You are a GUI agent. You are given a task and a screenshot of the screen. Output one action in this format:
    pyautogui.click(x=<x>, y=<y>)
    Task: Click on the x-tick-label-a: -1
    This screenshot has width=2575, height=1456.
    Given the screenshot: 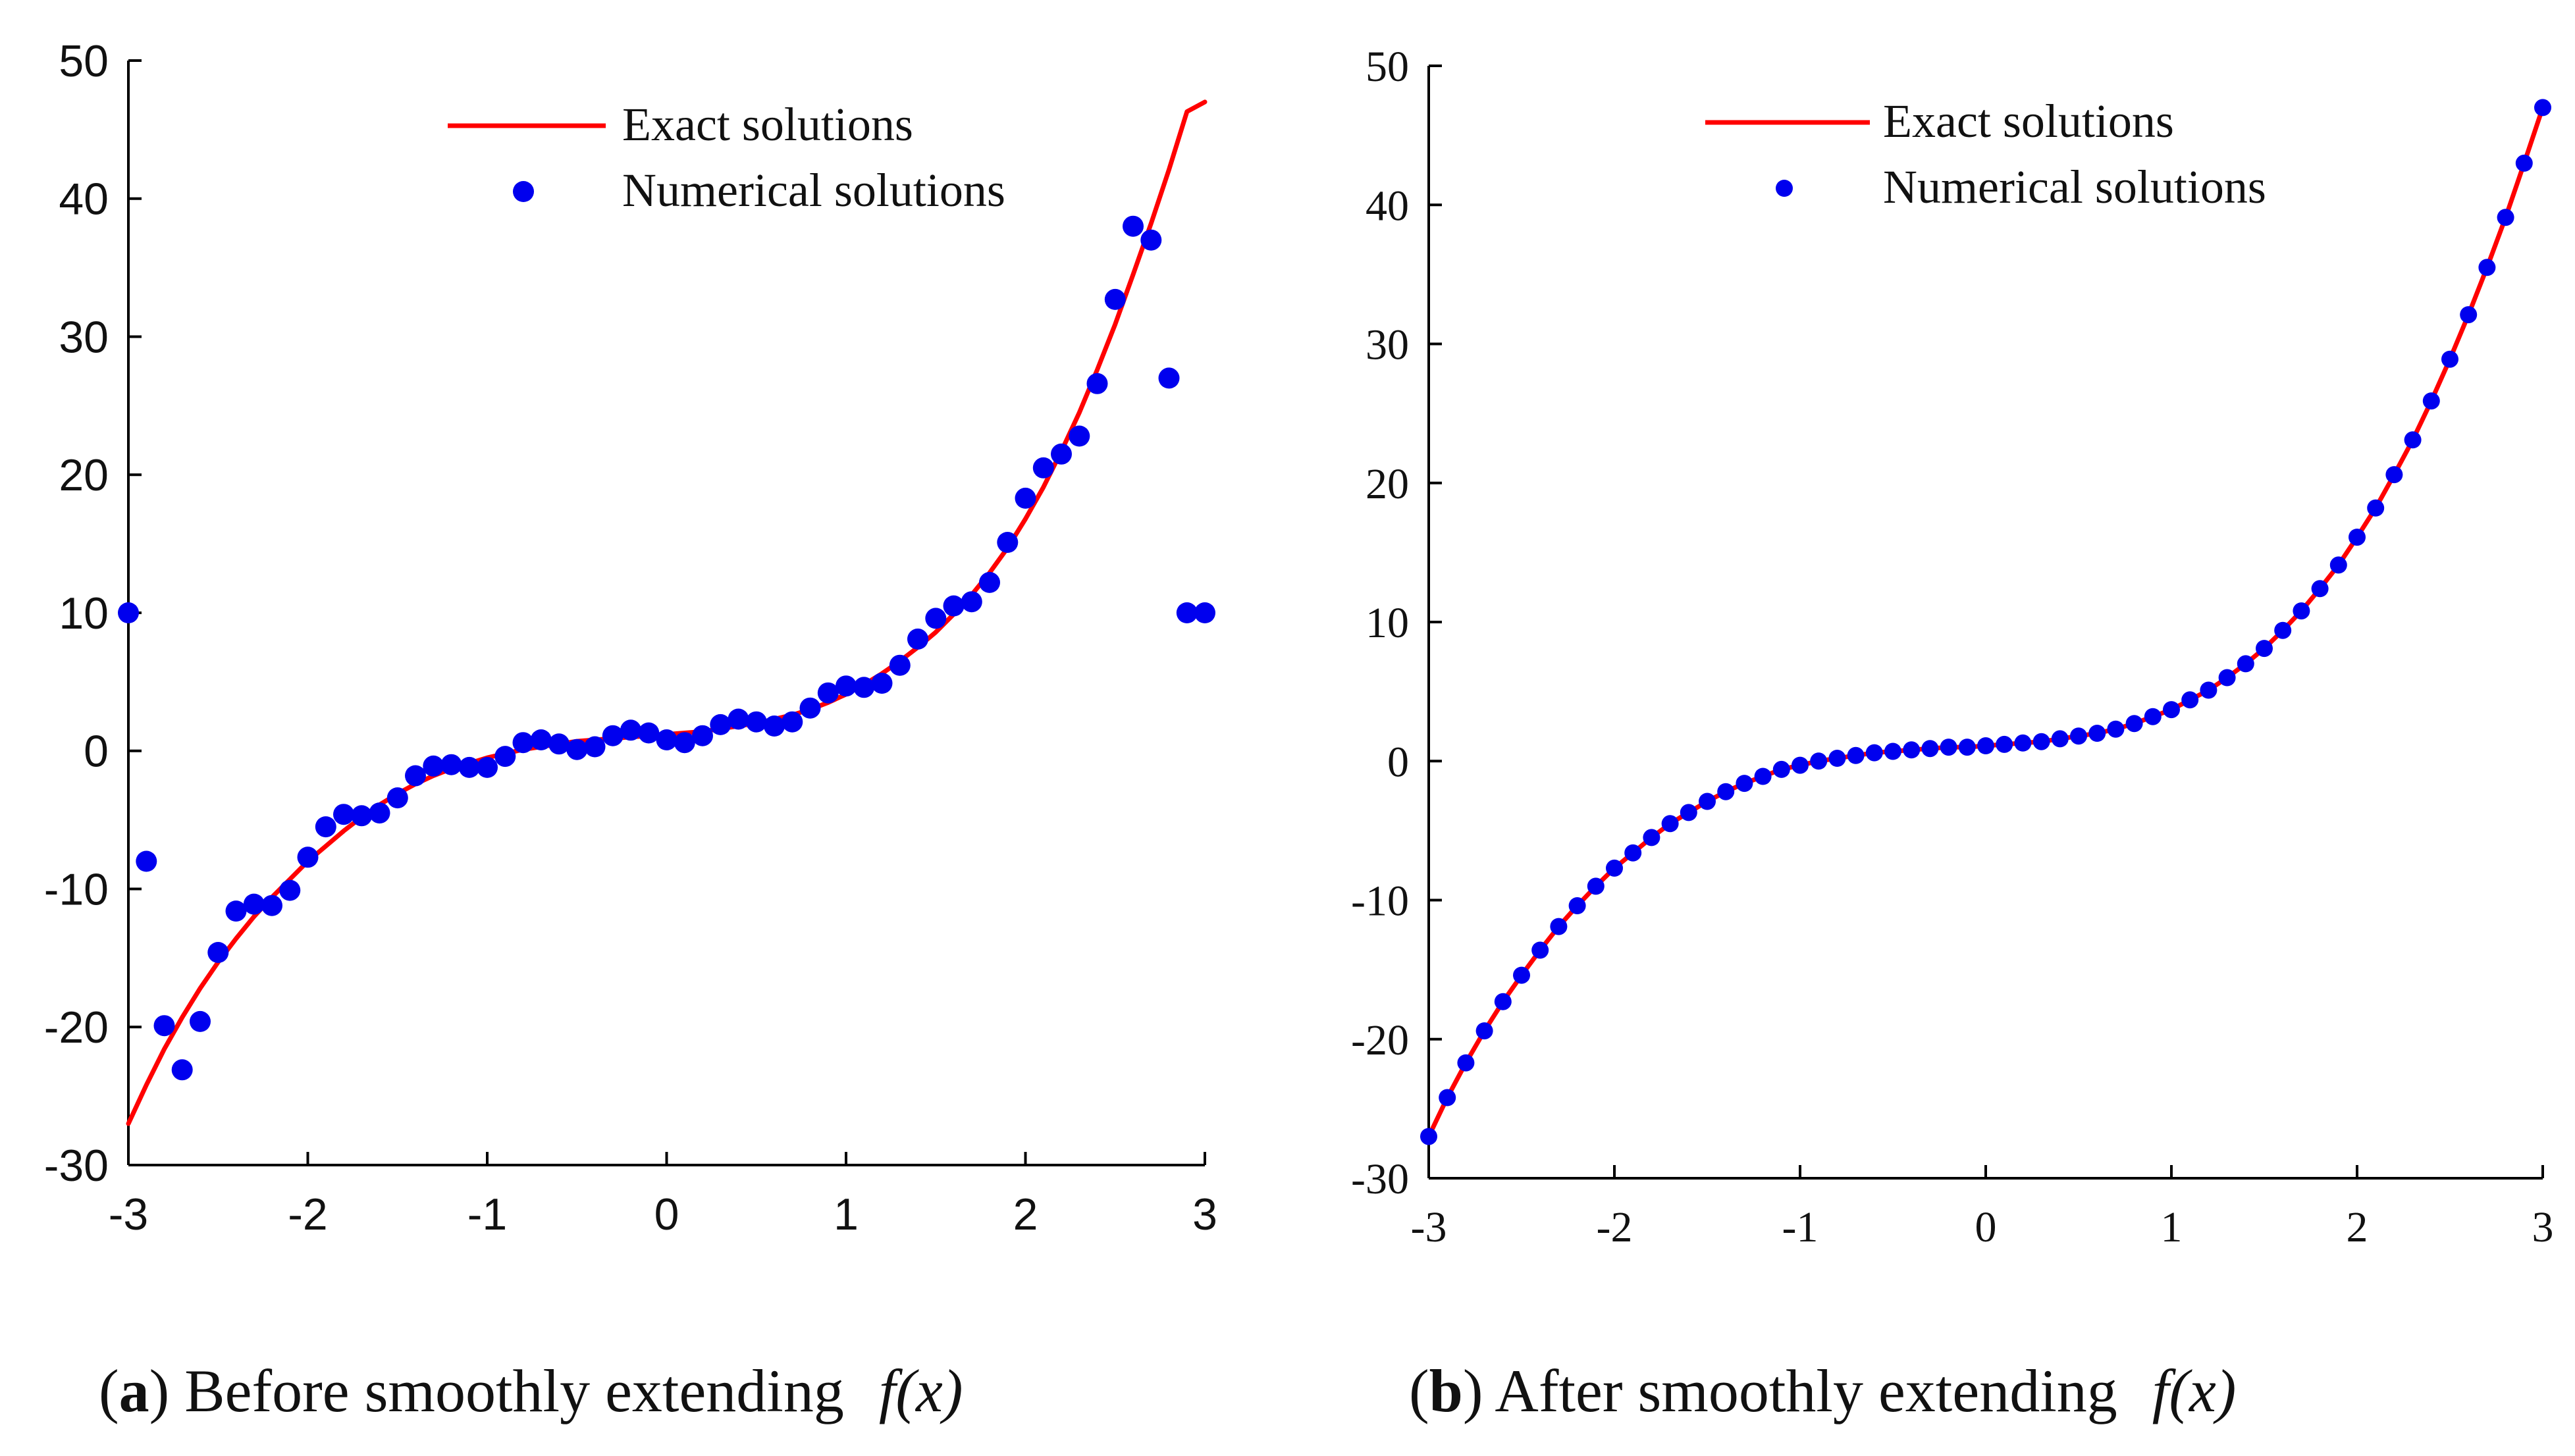 What is the action you would take?
    pyautogui.click(x=487, y=1214)
    